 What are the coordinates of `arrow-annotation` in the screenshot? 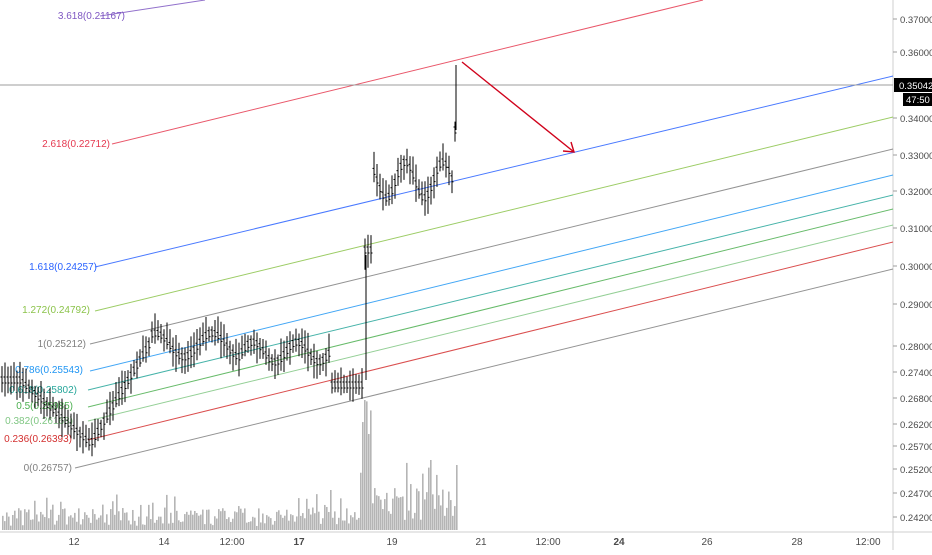 It's located at (518, 107).